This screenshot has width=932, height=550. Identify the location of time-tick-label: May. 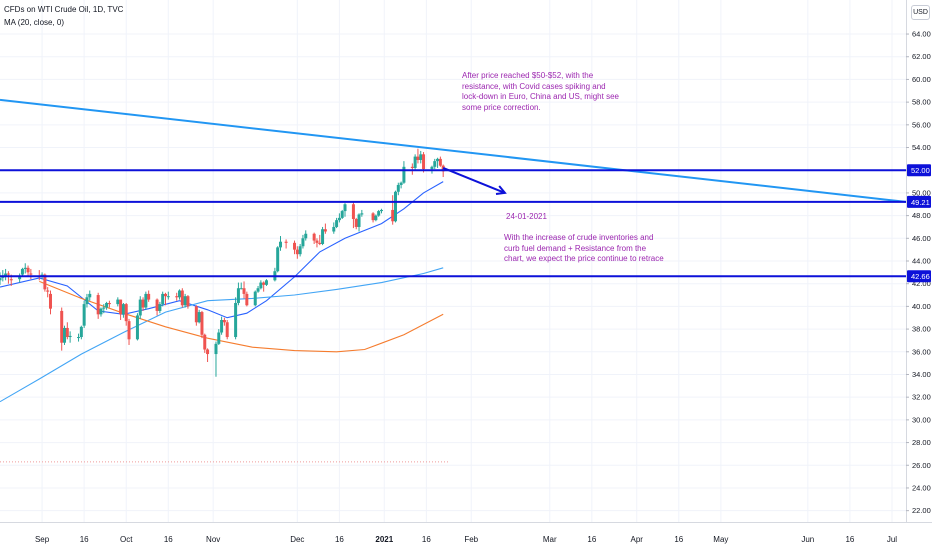
(720, 539).